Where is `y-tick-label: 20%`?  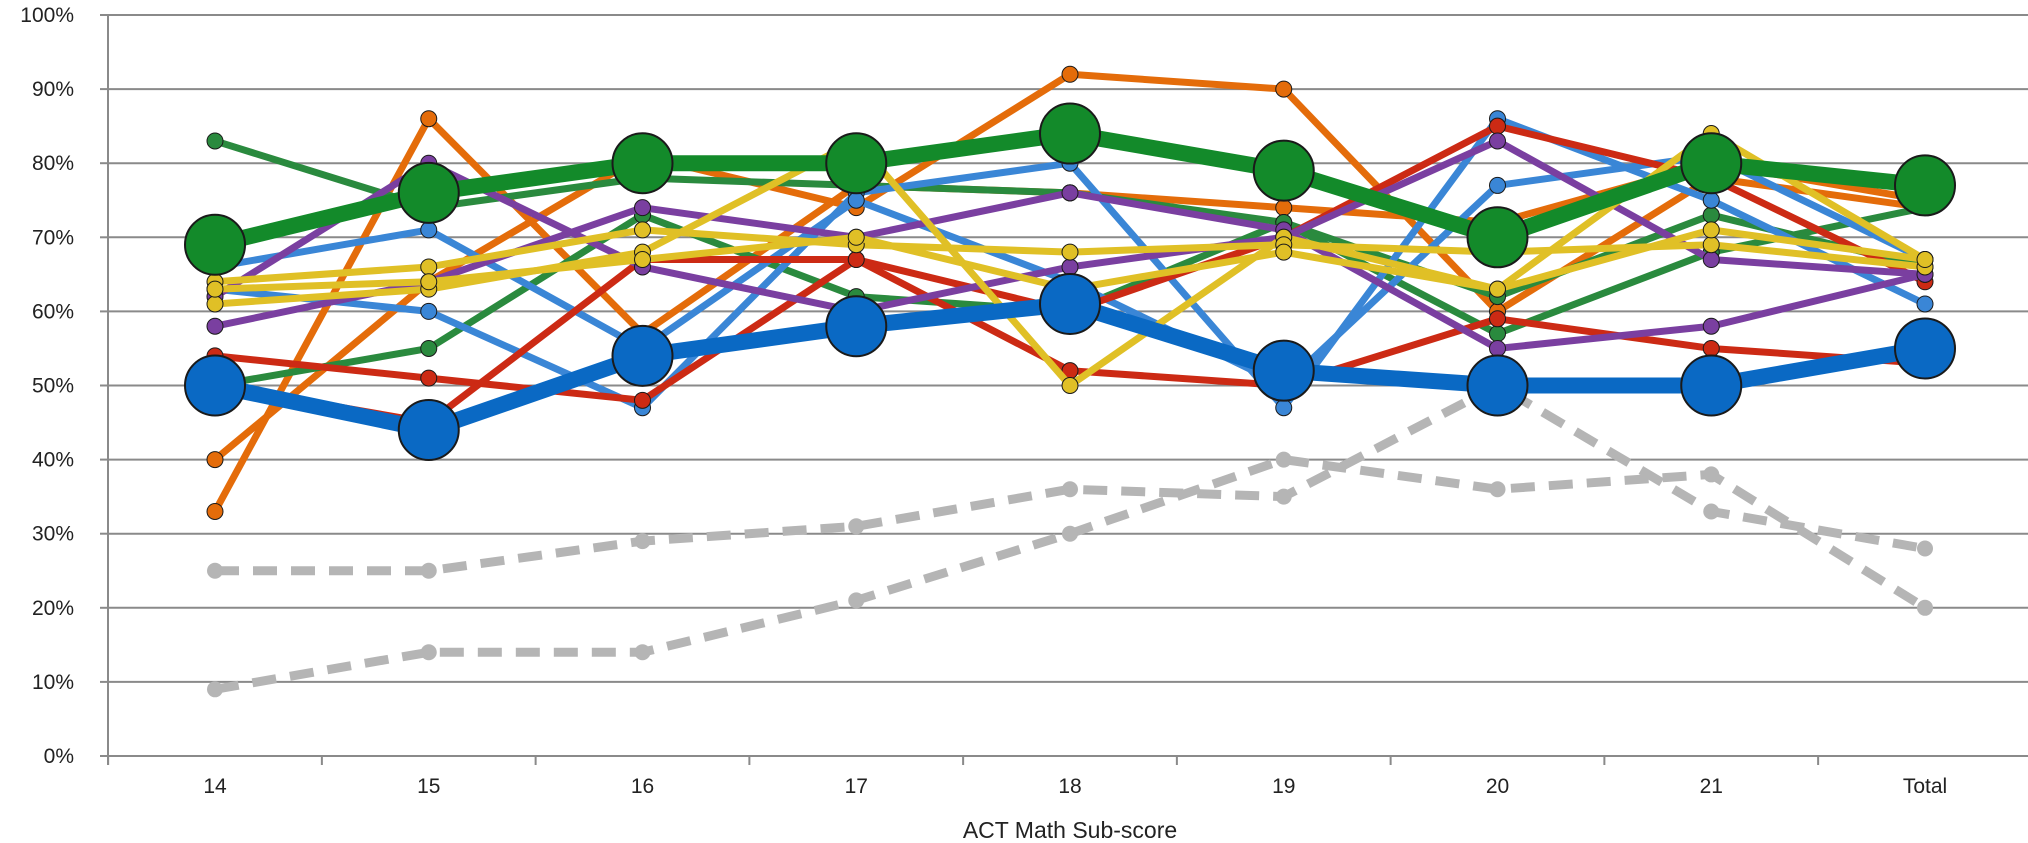
y-tick-label: 20% is located at coordinates (53, 608).